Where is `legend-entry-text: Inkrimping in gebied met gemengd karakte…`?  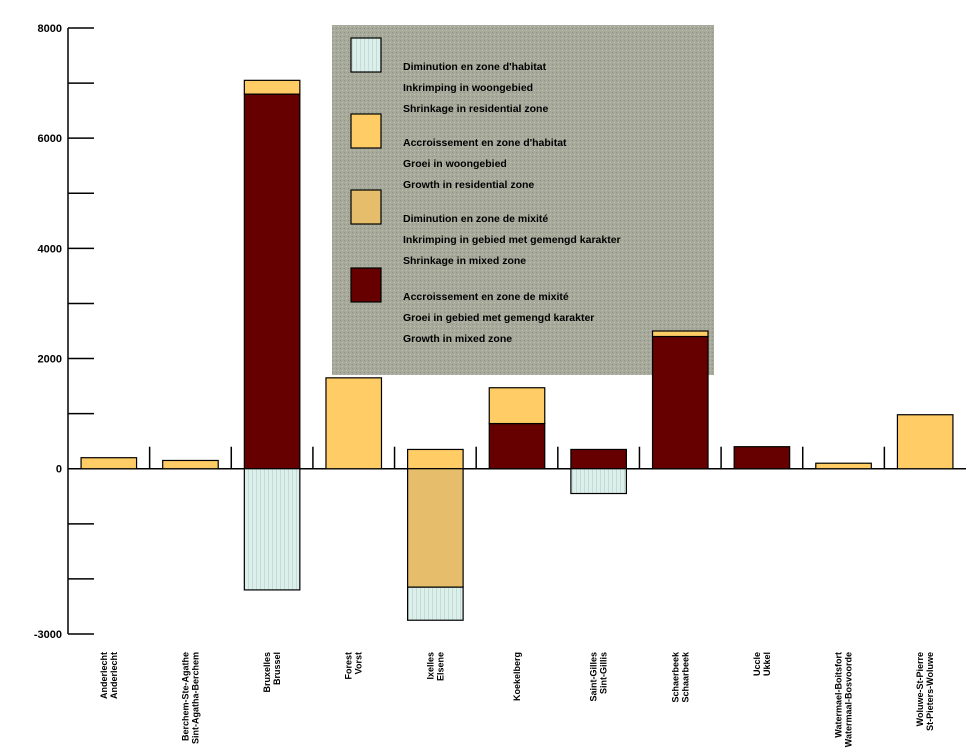
legend-entry-text: Inkrimping in gebied met gemengd karakte… is located at coordinates (512, 240).